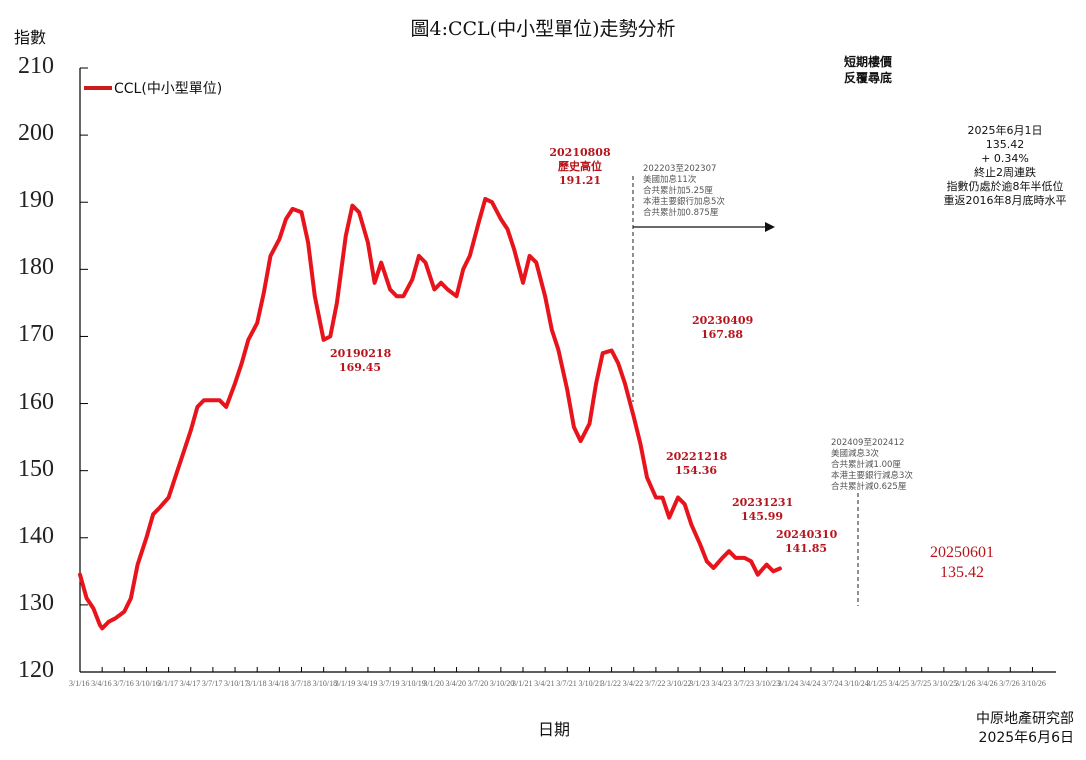 This screenshot has height=760, width=1086. I want to click on x-tick-label: 3/7/20, so click(478, 683).